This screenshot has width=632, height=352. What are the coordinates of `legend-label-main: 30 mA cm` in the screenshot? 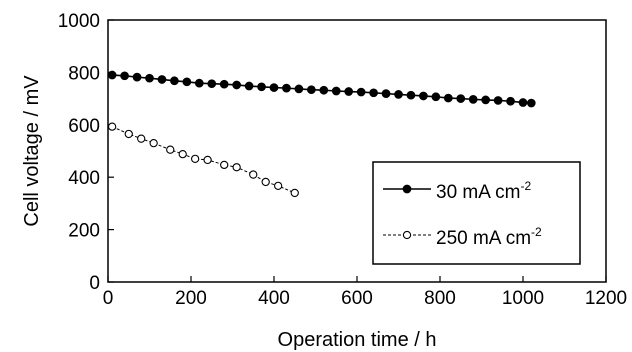 It's located at (478, 192).